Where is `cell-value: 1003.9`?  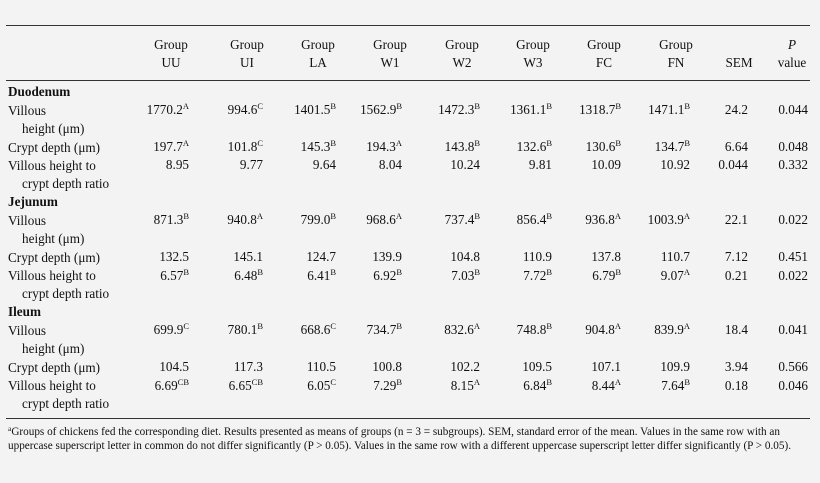 cell-value: 1003.9 is located at coordinates (665, 219).